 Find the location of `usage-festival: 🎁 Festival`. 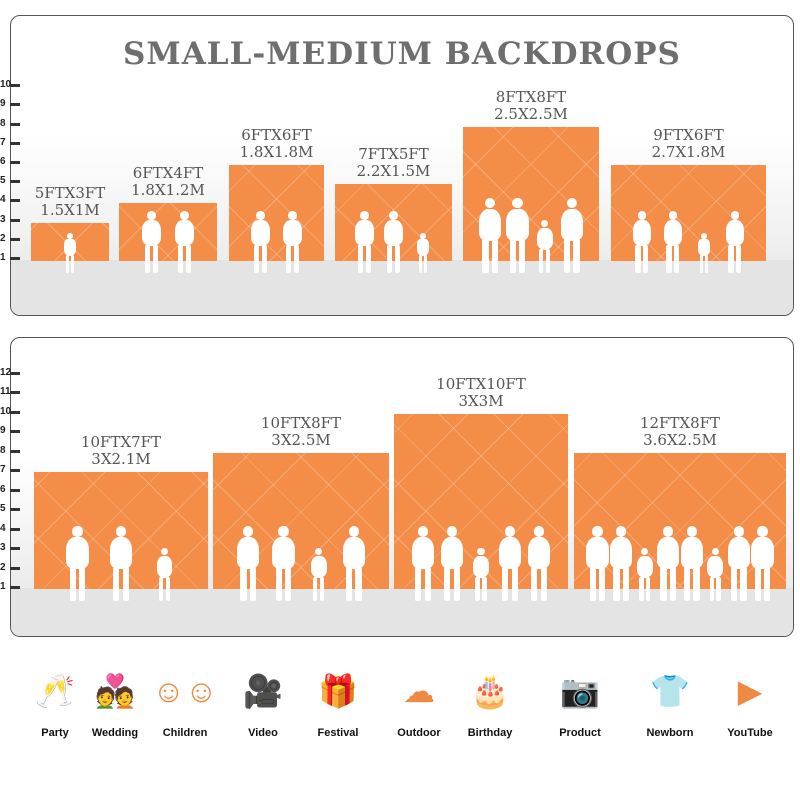

usage-festival: 🎁 Festival is located at coordinates (338, 702).